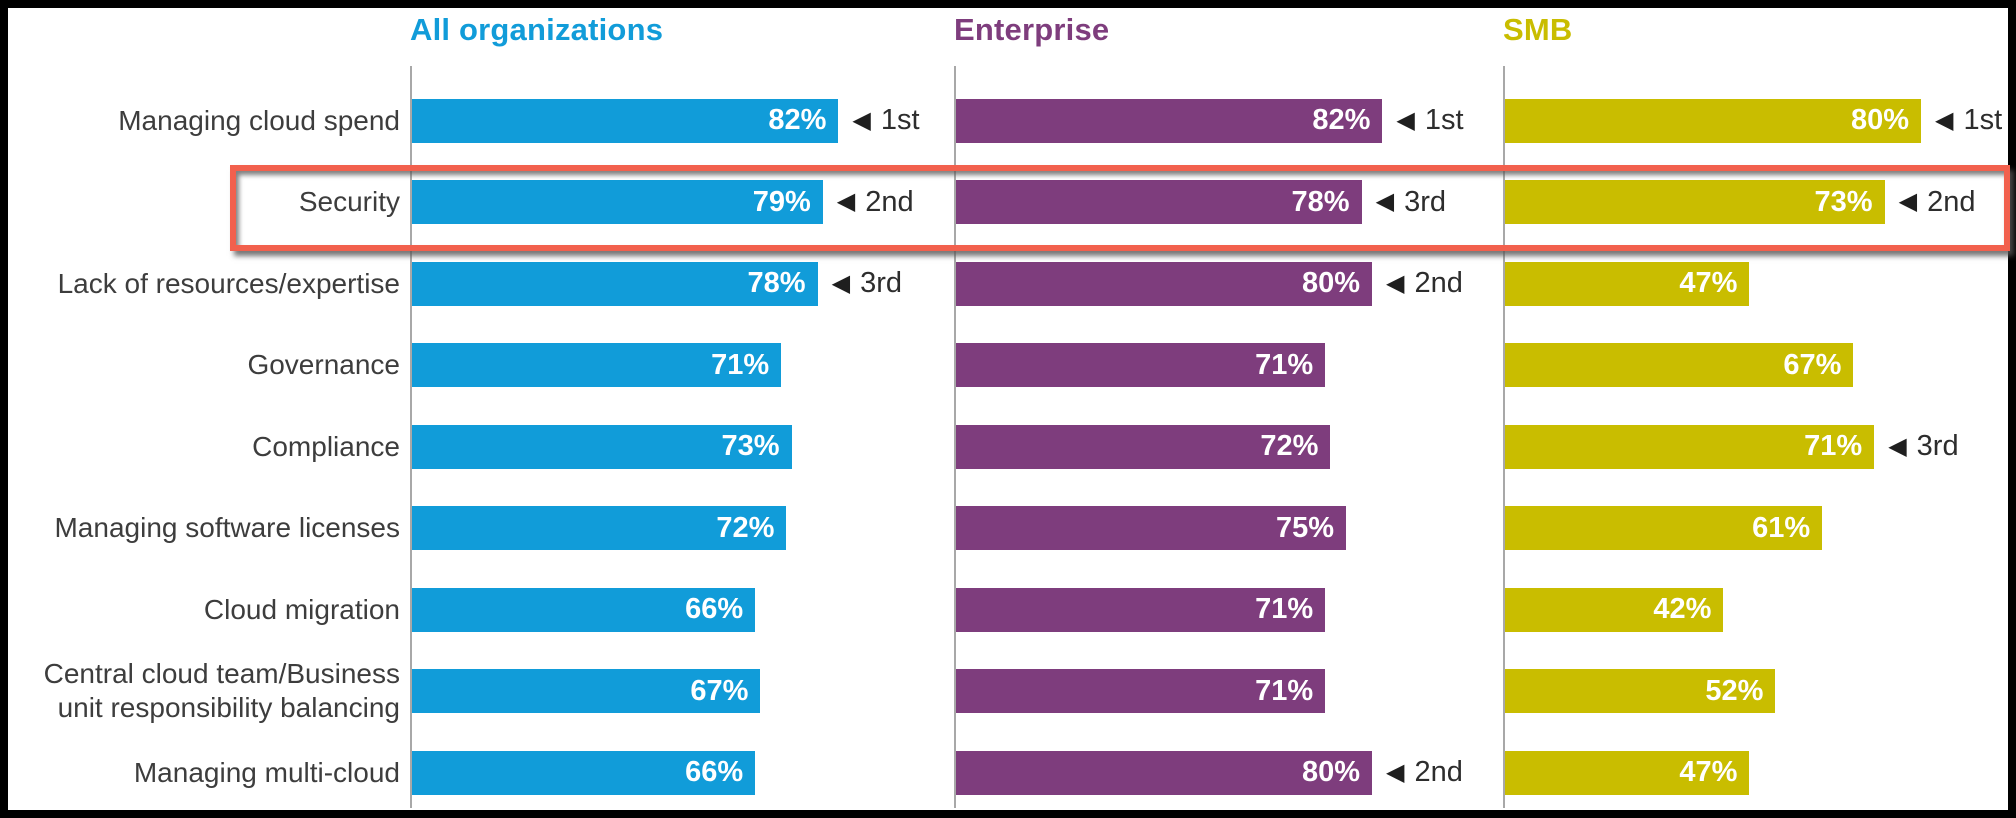  What do you see at coordinates (1538, 29) in the screenshot?
I see `series-header-smb: SMB` at bounding box center [1538, 29].